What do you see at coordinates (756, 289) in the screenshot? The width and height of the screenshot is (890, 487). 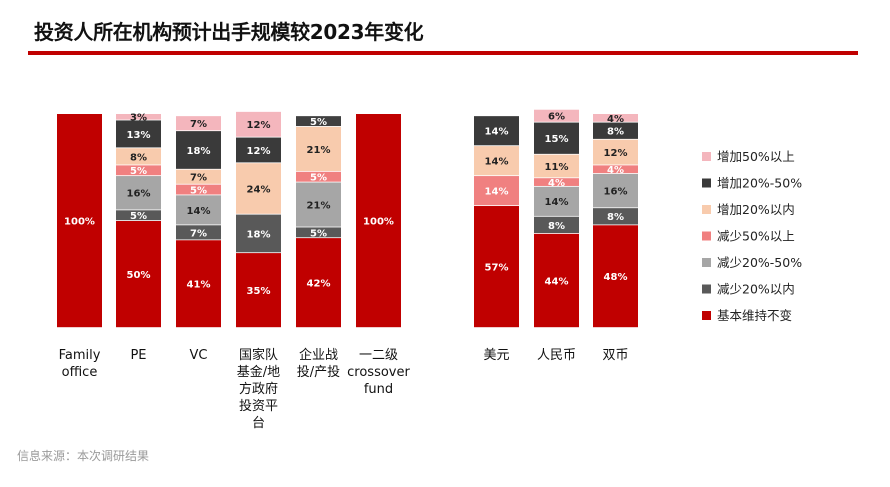 I see `legend-label: 减少20%以内` at bounding box center [756, 289].